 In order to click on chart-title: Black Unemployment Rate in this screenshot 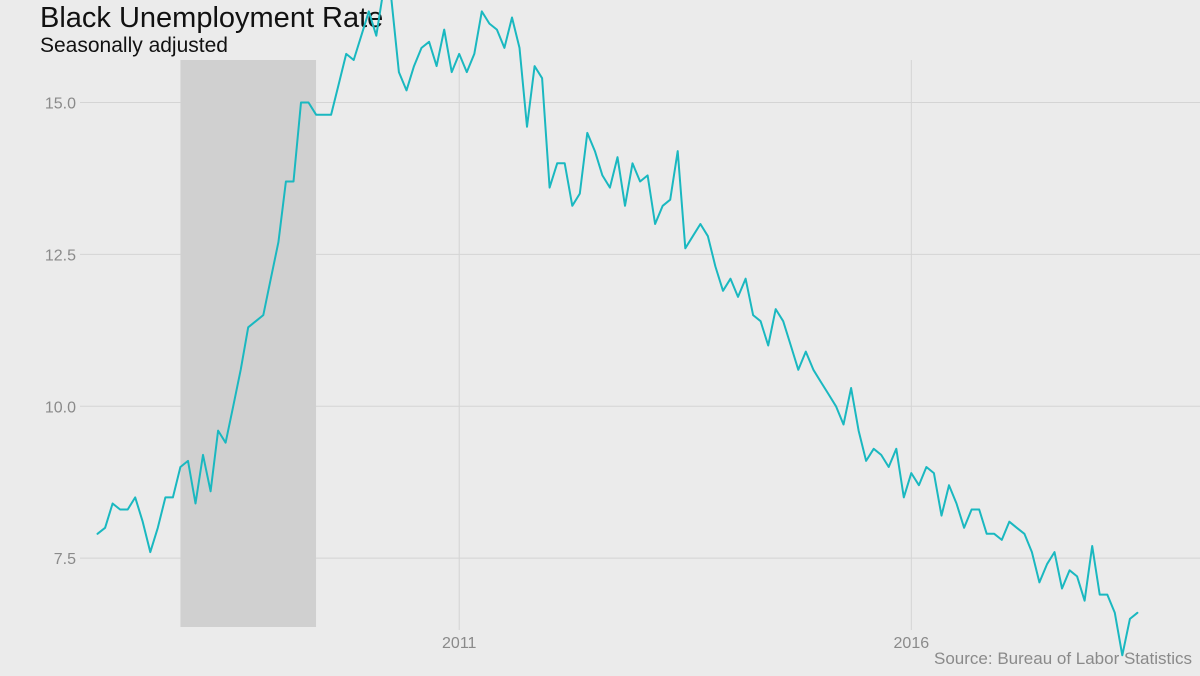, I will do `click(212, 18)`.